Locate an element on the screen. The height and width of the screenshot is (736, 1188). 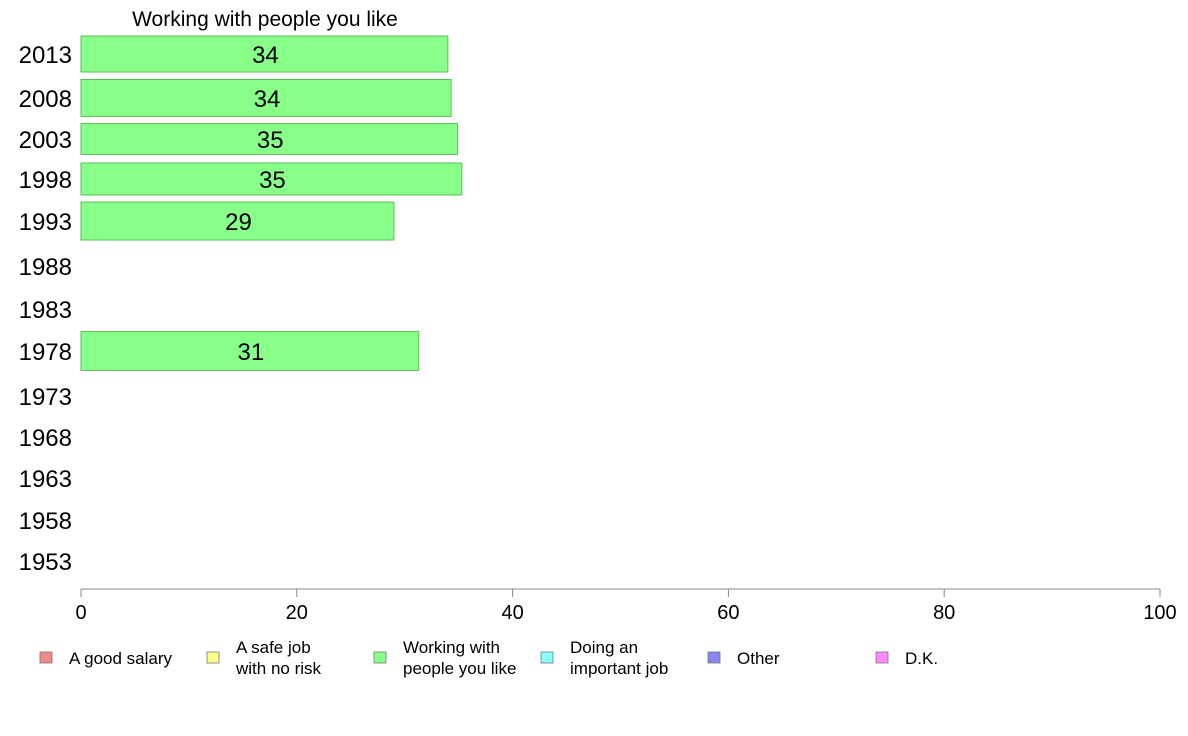
x-axis: 0 20 40 60 80 100 is located at coordinates (626, 606).